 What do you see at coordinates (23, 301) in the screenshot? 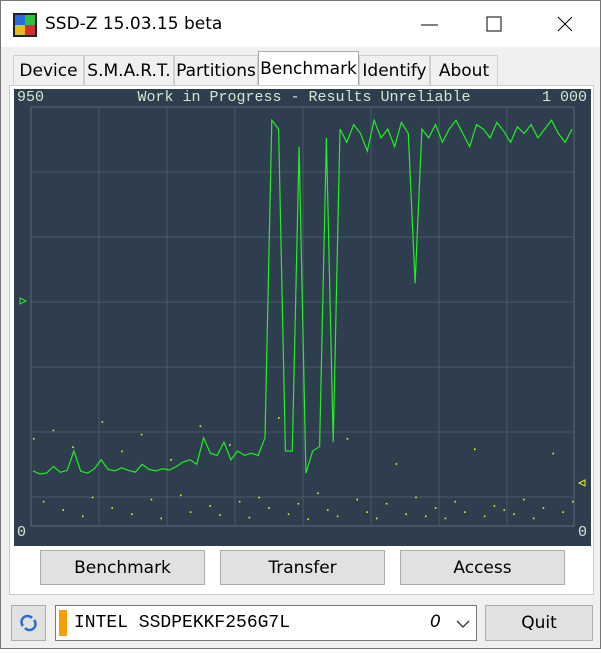
I see `left-marker` at bounding box center [23, 301].